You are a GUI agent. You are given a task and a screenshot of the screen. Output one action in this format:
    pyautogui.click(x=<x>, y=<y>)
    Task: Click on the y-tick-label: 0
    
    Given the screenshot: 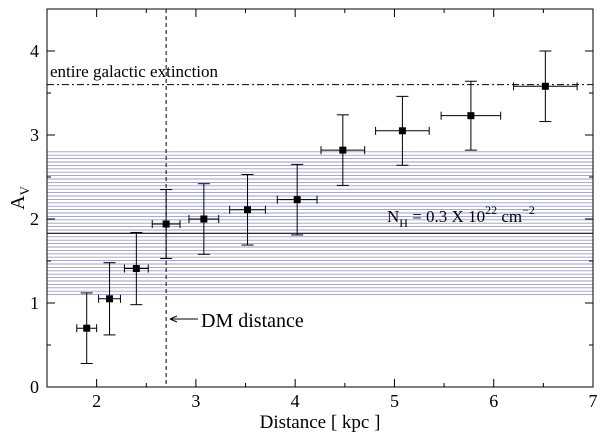 What is the action you would take?
    pyautogui.click(x=34, y=387)
    